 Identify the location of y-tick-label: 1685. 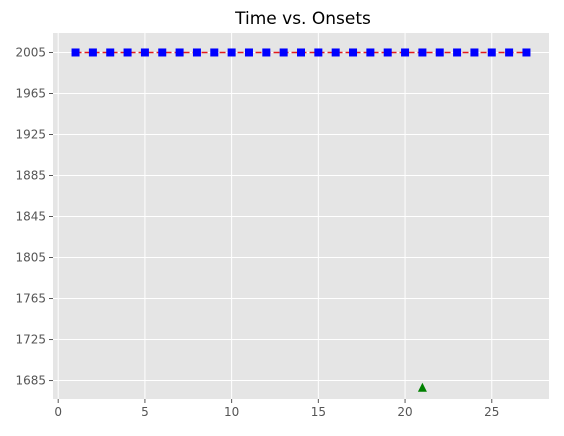
(30, 381).